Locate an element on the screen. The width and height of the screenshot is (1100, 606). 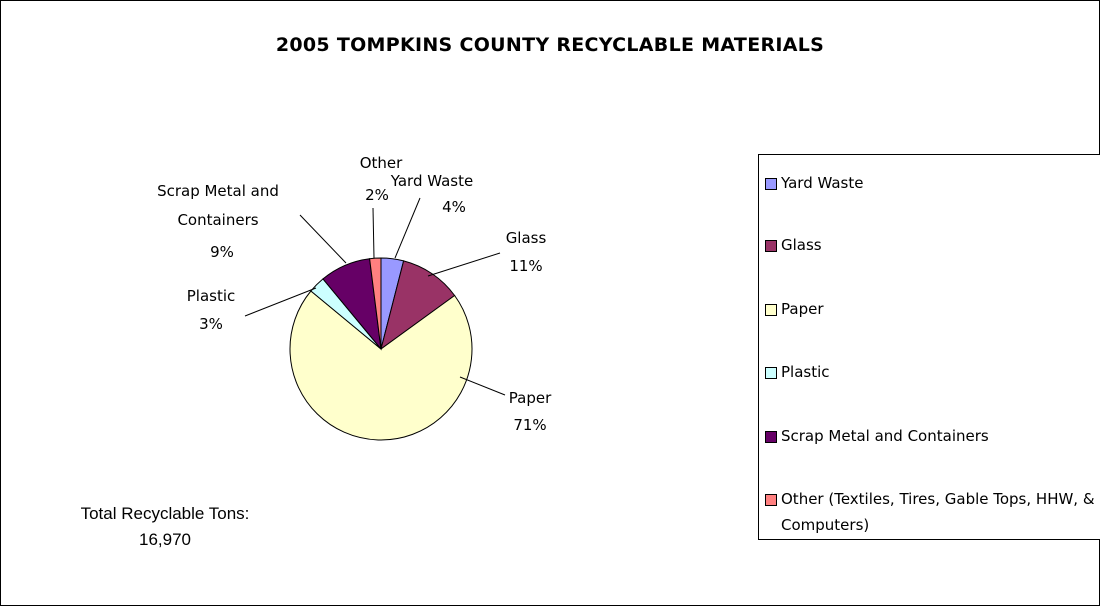
legend-label: Plastic is located at coordinates (805, 372).